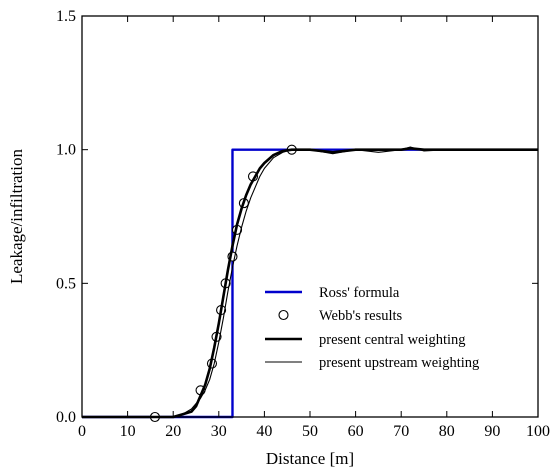  Describe the element at coordinates (219, 431) in the screenshot. I see `x-tick-label: 30` at that location.